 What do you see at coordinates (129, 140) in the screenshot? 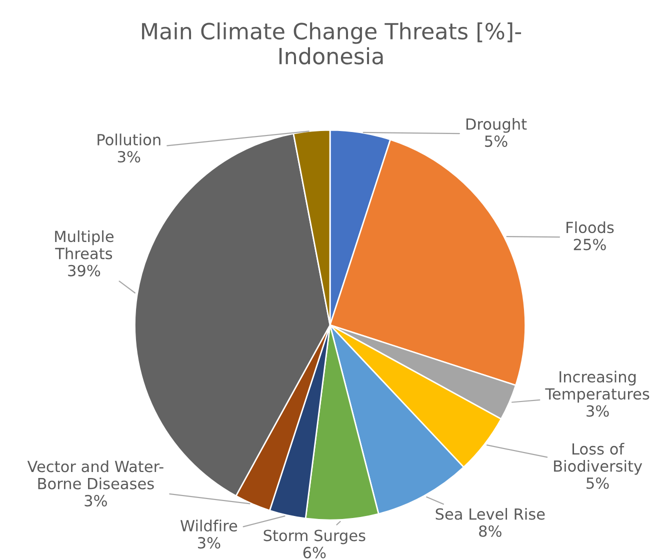
I see `slice-label: Pollution` at bounding box center [129, 140].